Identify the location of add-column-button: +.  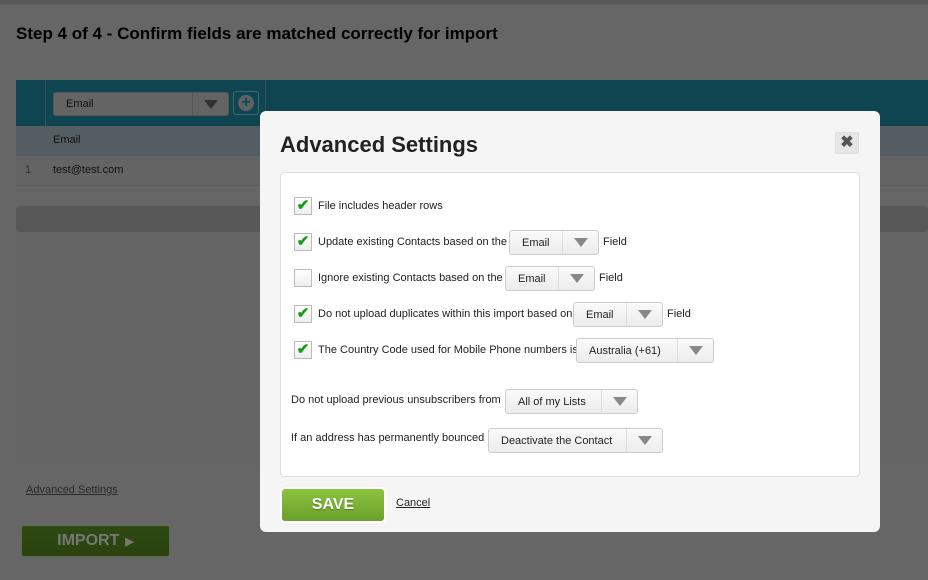
(246, 103).